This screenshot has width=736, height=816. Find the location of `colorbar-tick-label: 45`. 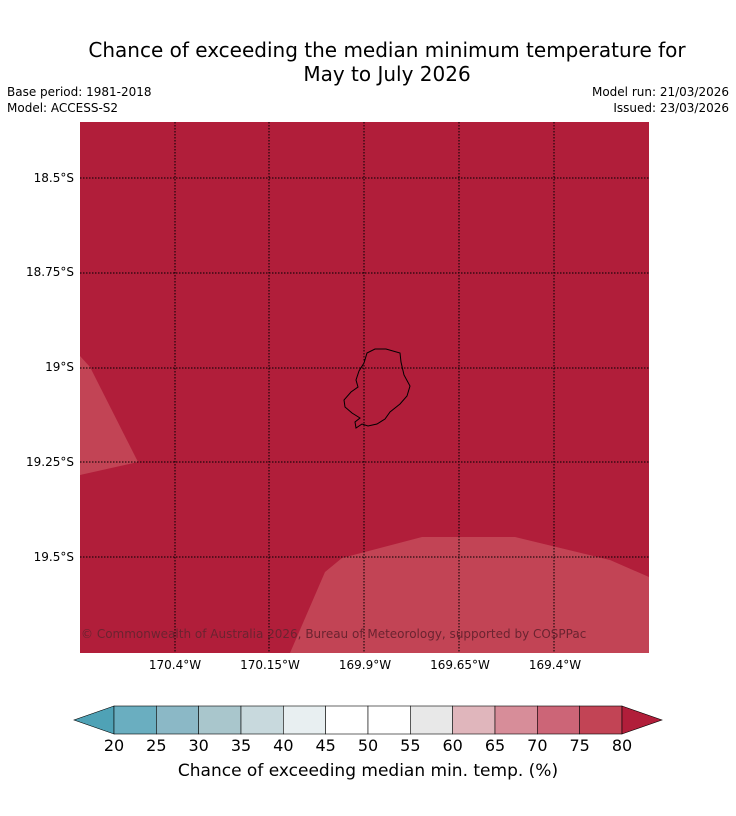

colorbar-tick-label: 45 is located at coordinates (325, 745).